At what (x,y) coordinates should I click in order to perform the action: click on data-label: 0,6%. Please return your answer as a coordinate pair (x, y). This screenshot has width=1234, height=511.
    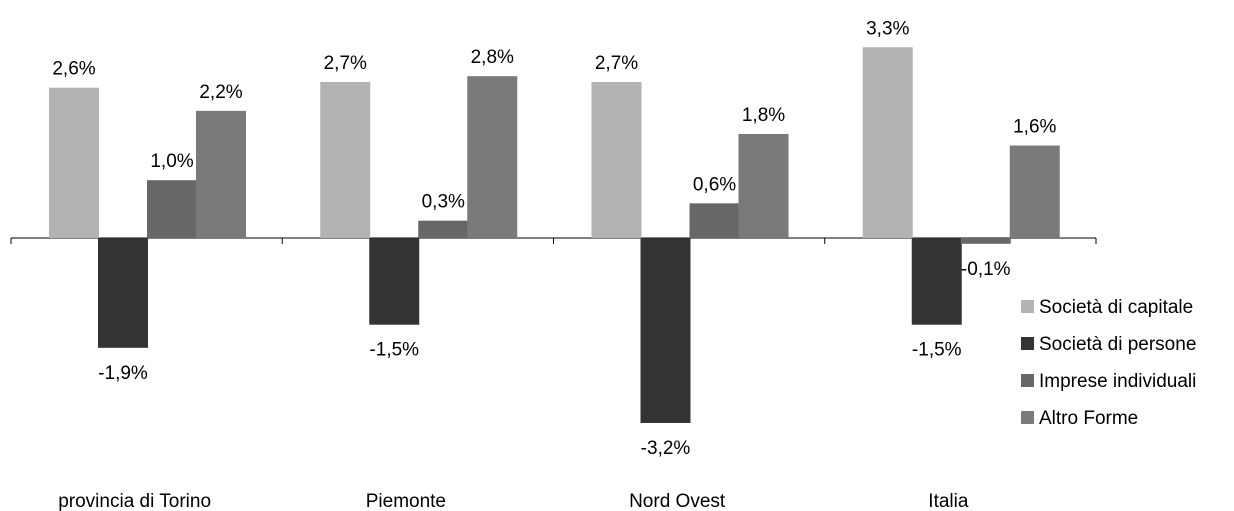
    Looking at the image, I should click on (714, 184).